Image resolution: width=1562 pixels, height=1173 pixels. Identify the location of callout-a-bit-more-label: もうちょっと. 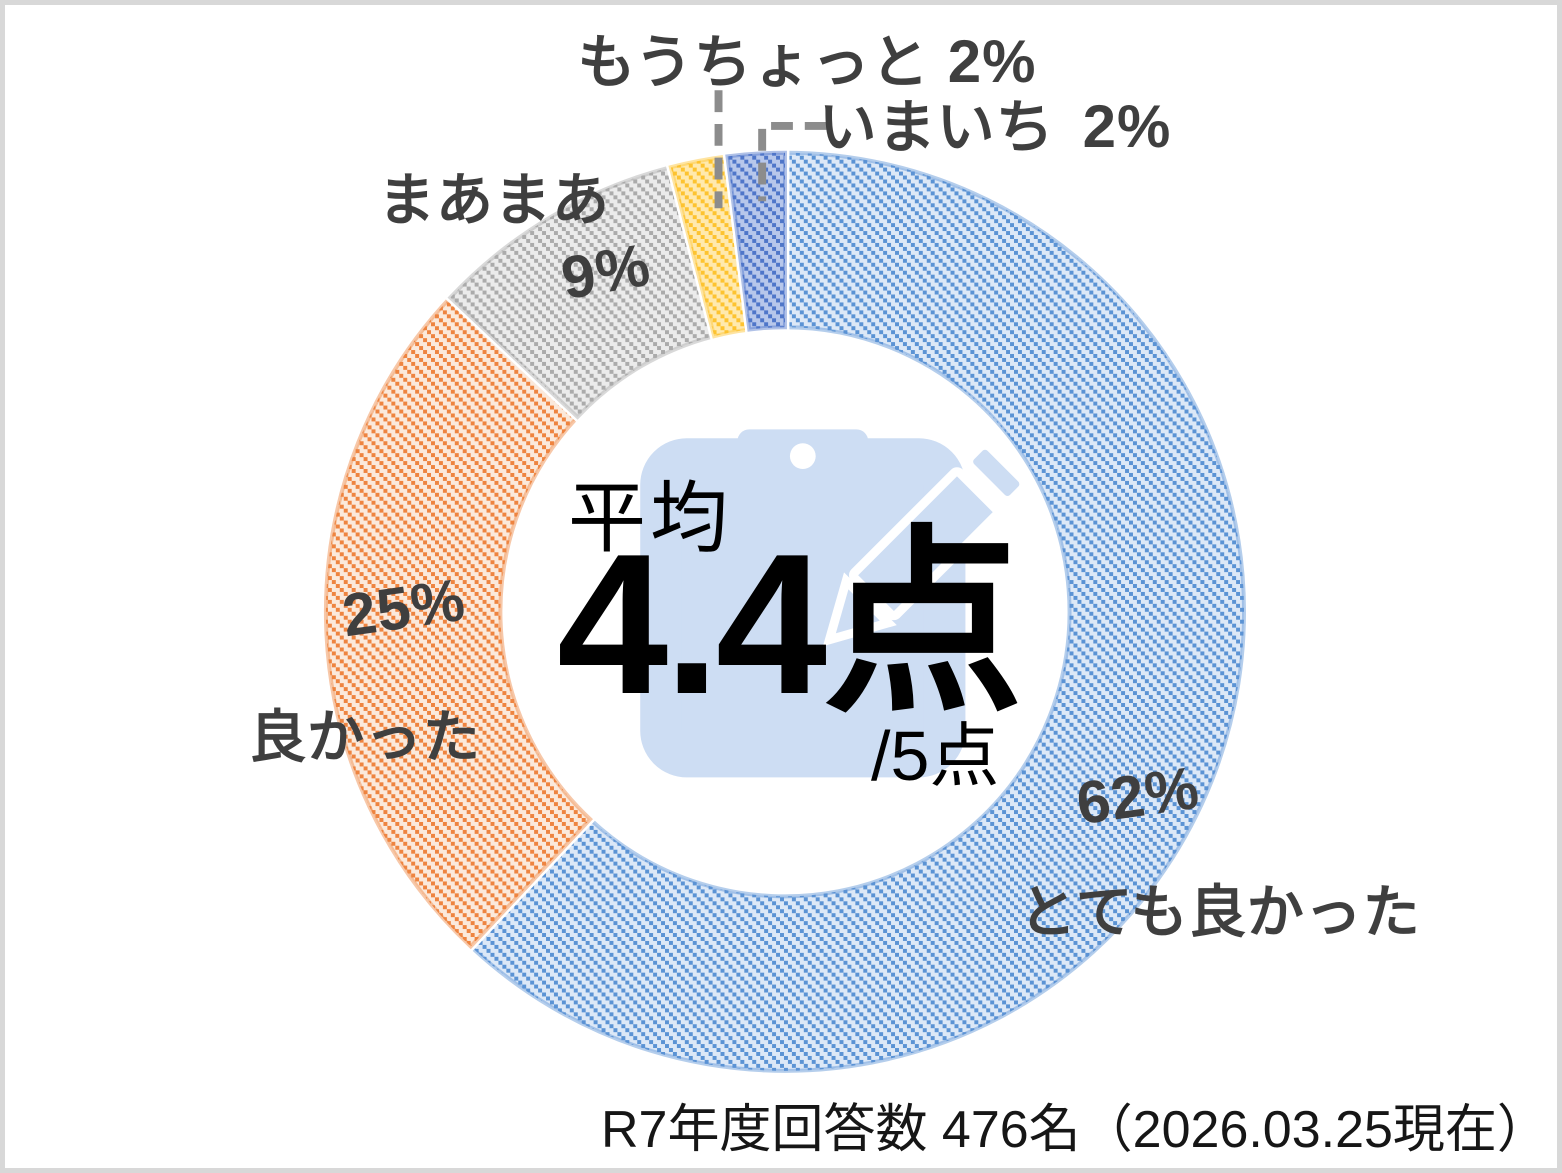
(753, 62).